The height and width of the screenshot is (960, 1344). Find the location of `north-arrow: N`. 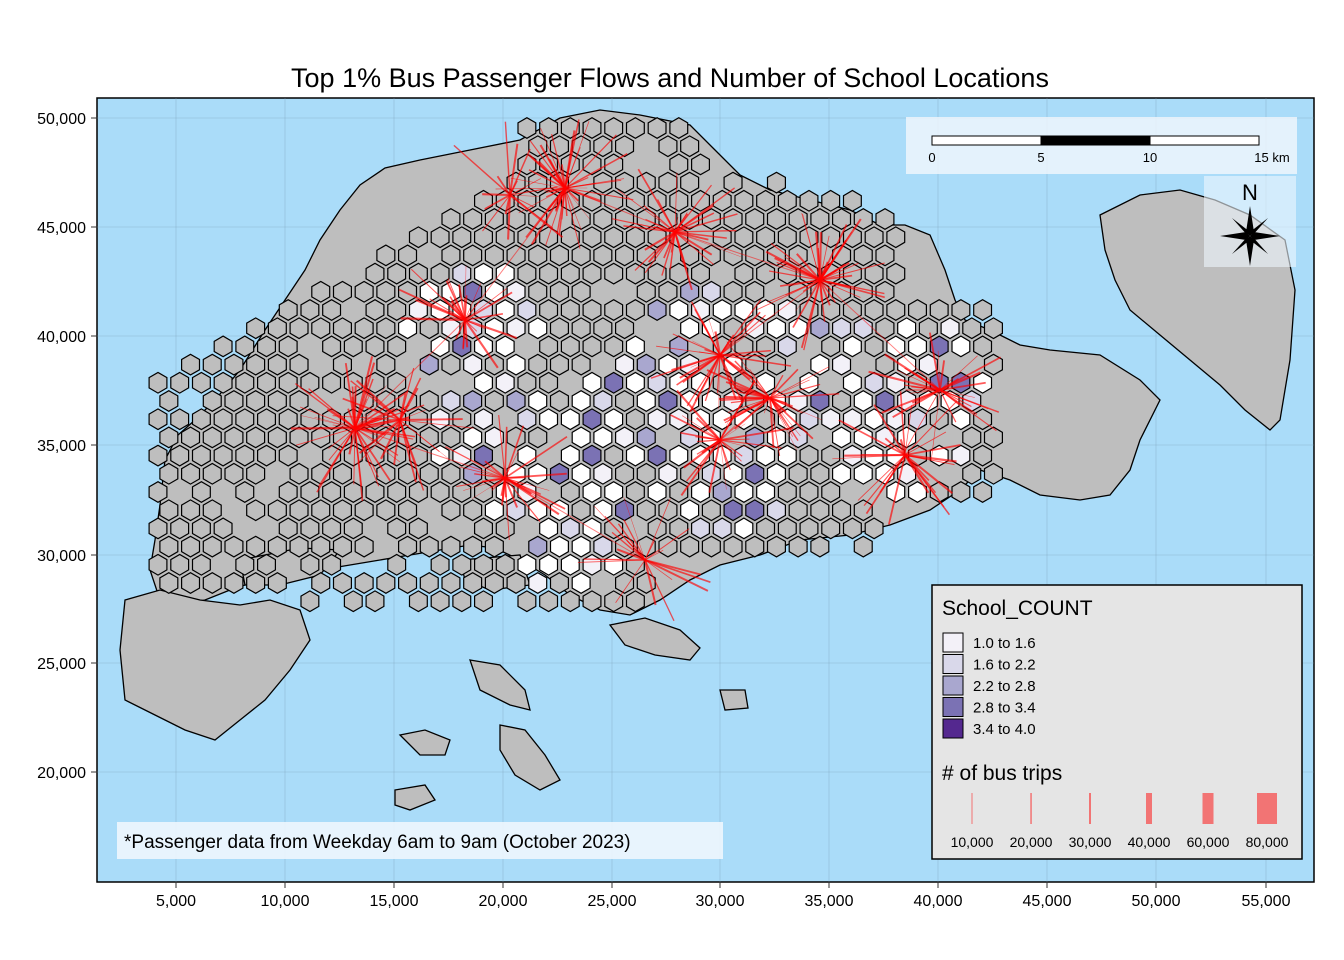

north-arrow: N is located at coordinates (1250, 221).